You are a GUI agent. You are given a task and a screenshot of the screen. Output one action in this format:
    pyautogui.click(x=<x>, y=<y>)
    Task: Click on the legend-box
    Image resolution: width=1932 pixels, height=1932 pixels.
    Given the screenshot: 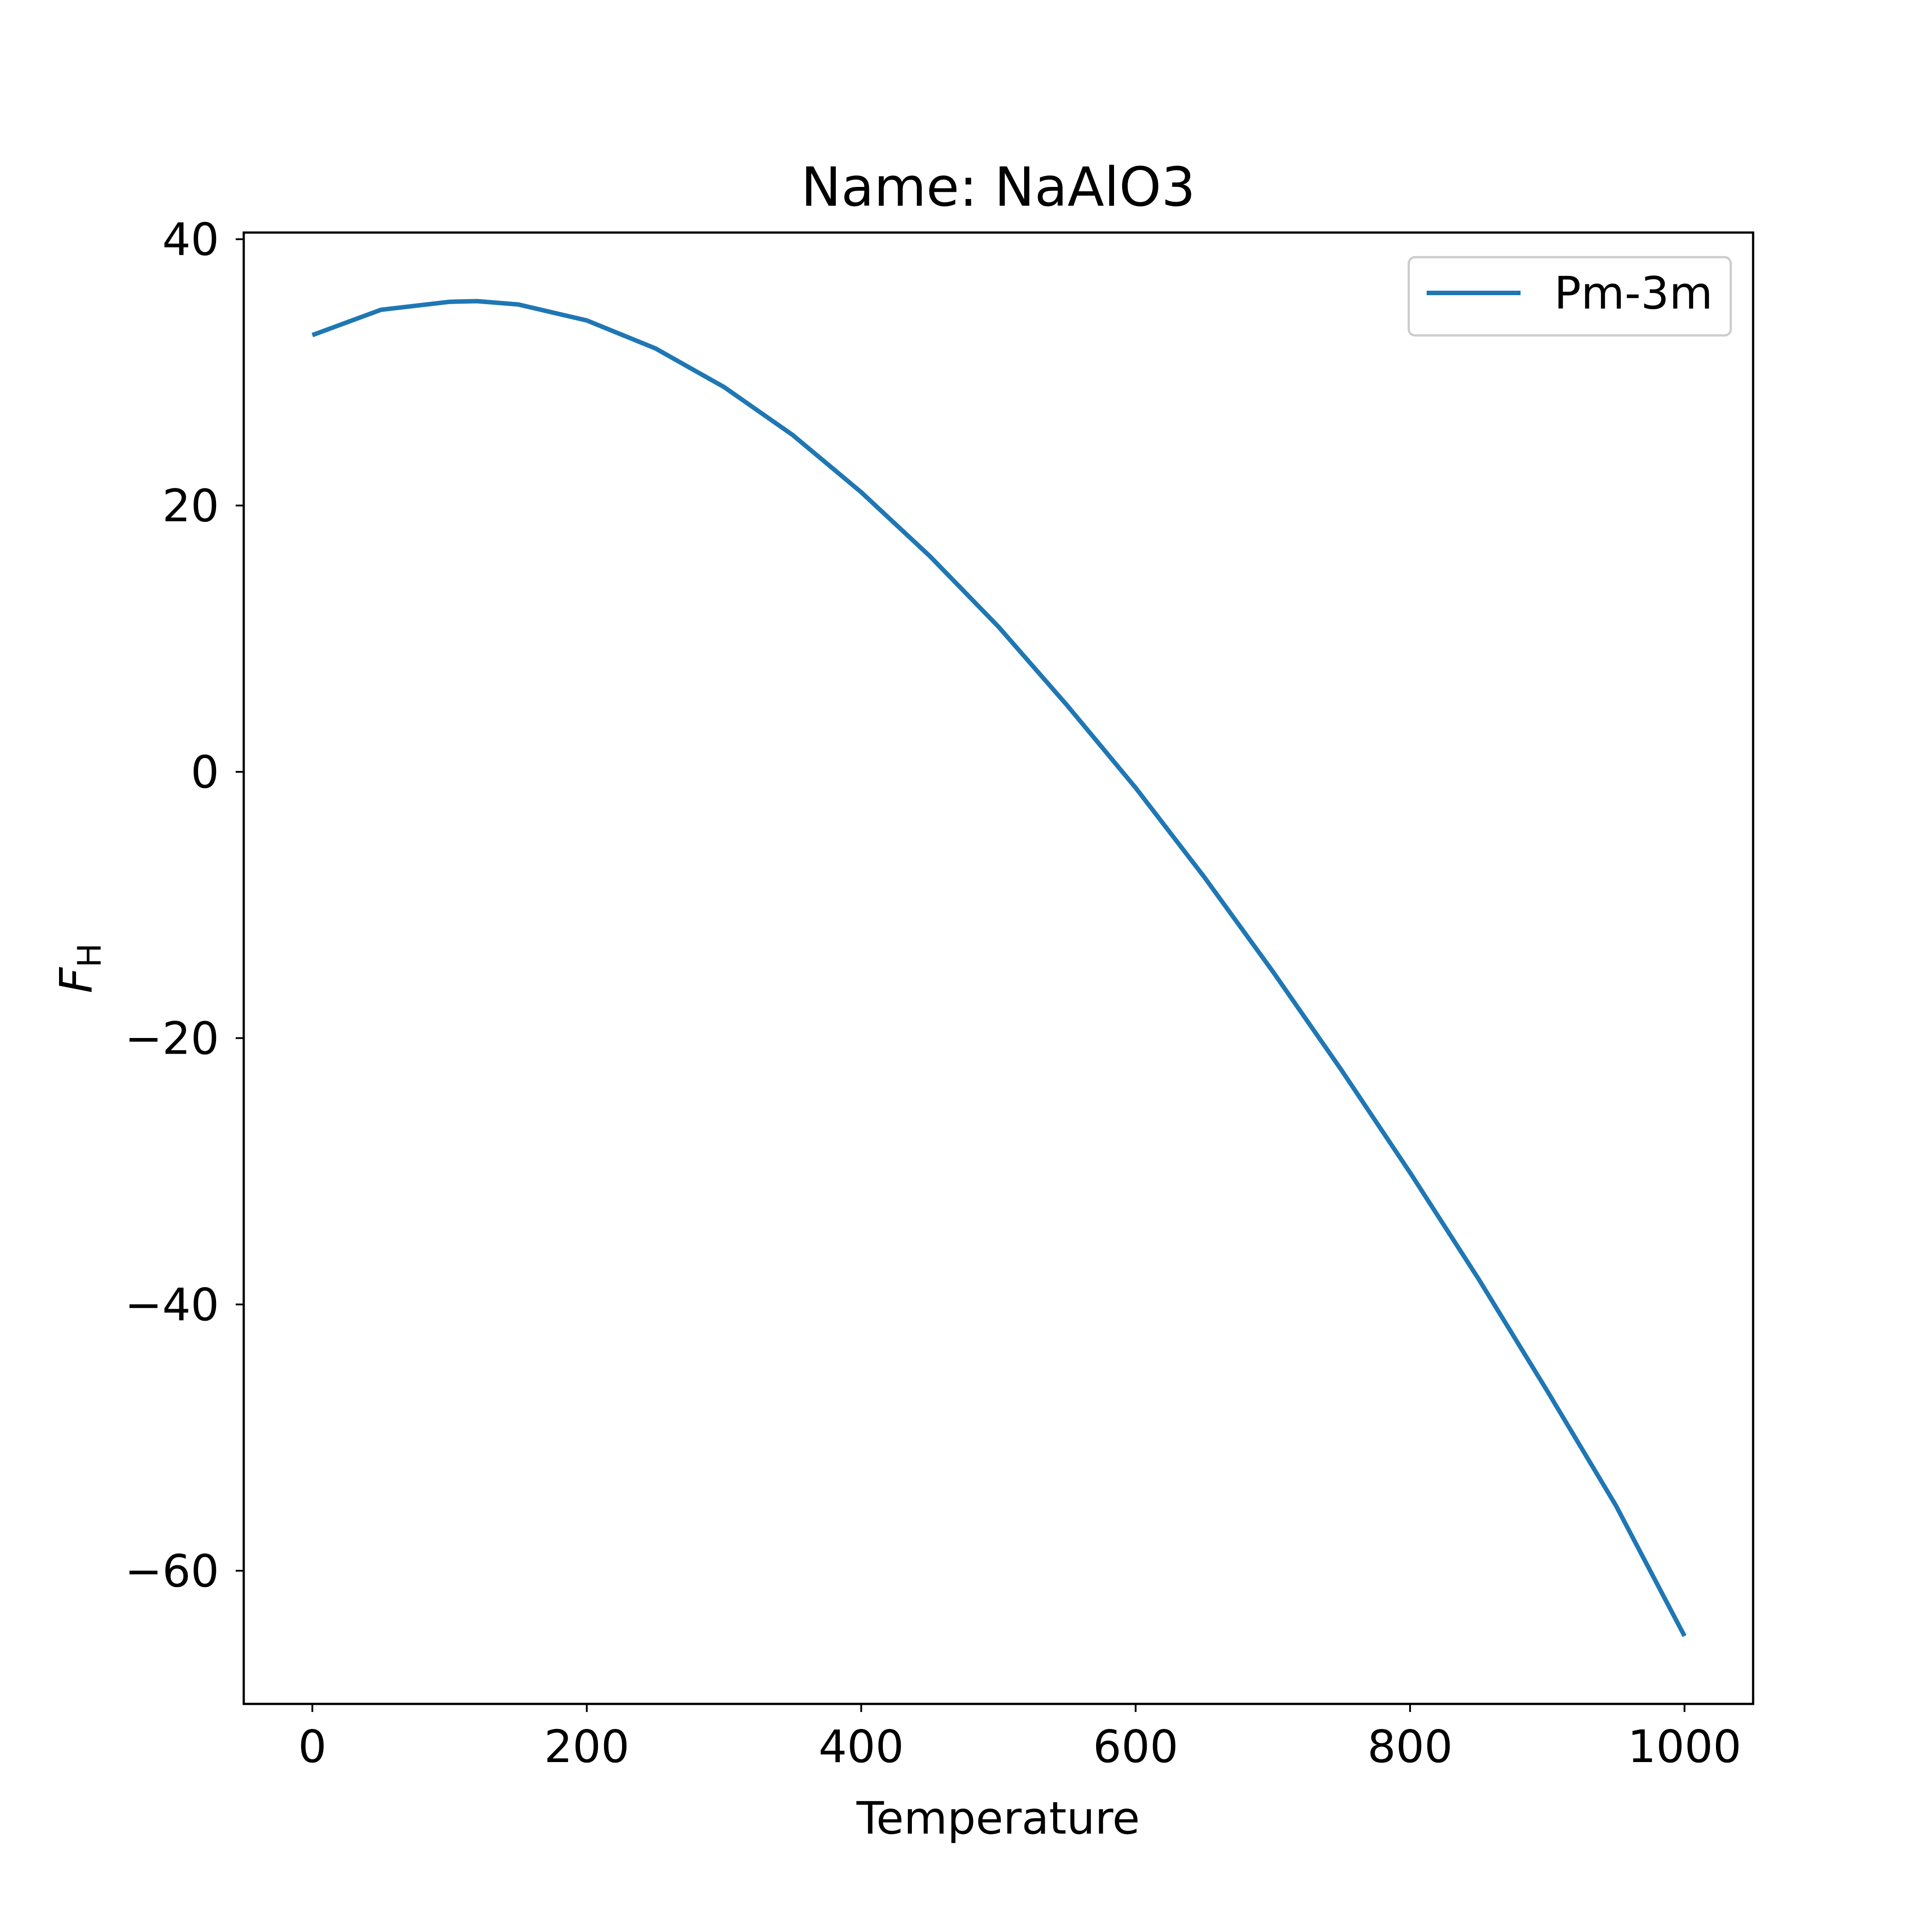 What is the action you would take?
    pyautogui.click(x=1569, y=296)
    